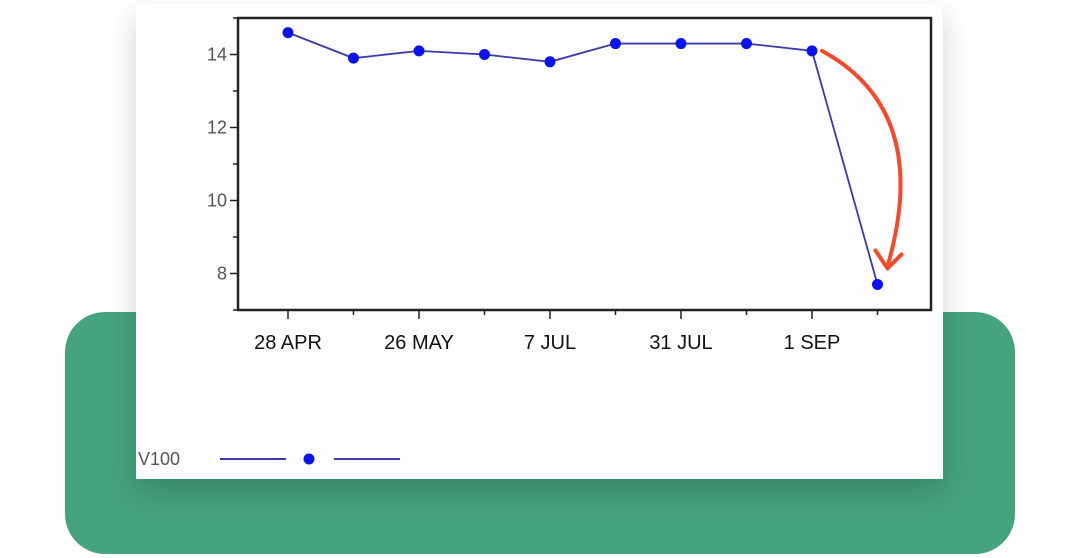 Image resolution: width=1080 pixels, height=558 pixels. I want to click on arrow-head, so click(888, 259).